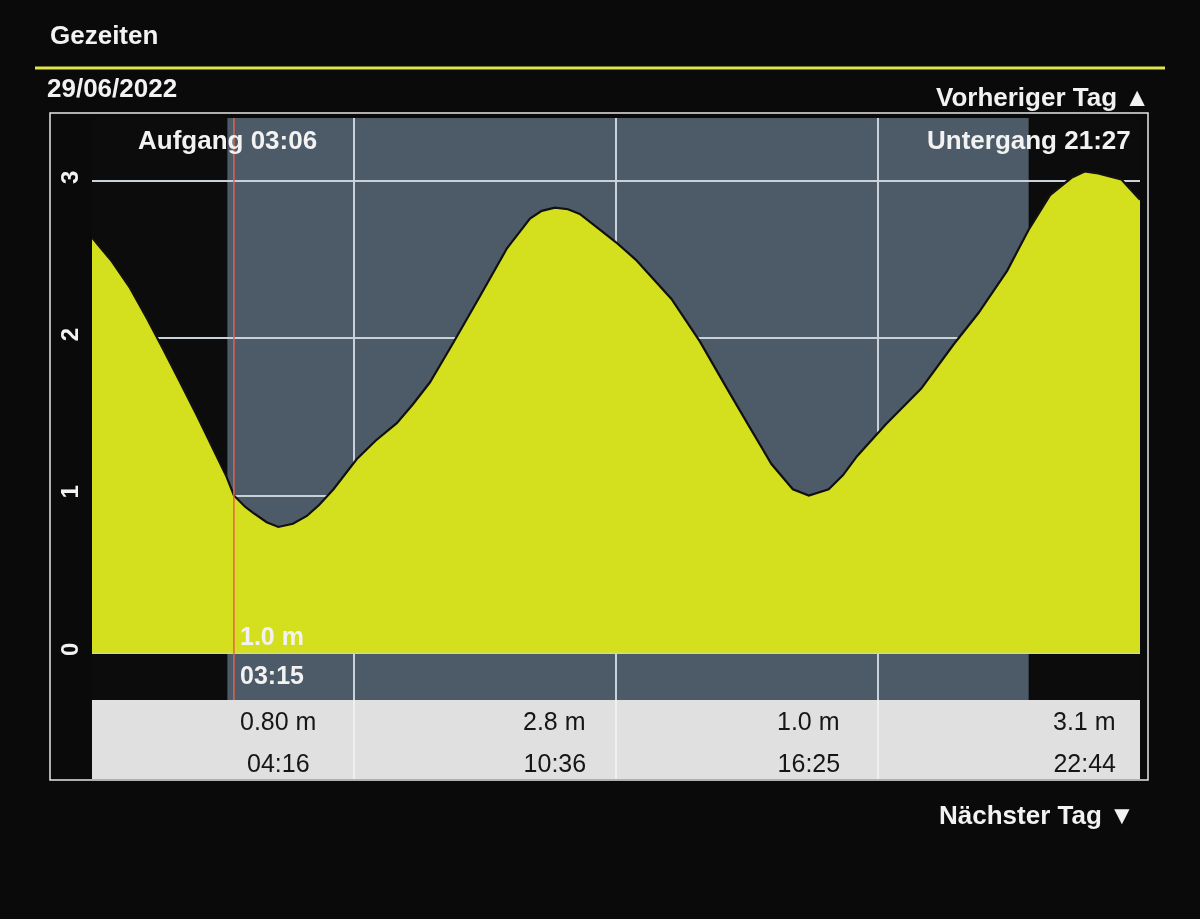  What do you see at coordinates (554, 721) in the screenshot?
I see `text: 2.8 m` at bounding box center [554, 721].